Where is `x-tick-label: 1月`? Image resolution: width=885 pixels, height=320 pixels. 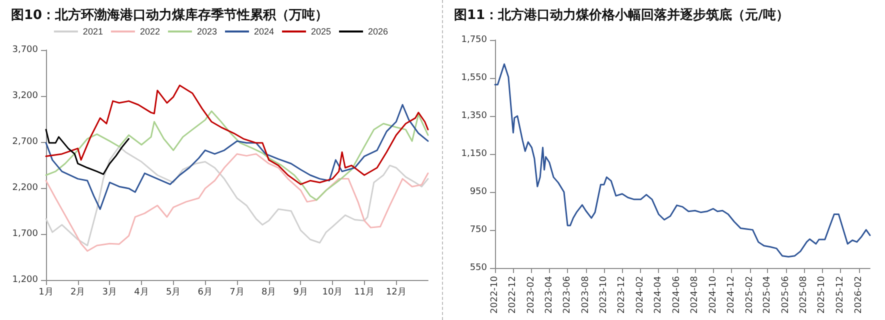
x-tick-label: 1月 is located at coordinates (46, 293).